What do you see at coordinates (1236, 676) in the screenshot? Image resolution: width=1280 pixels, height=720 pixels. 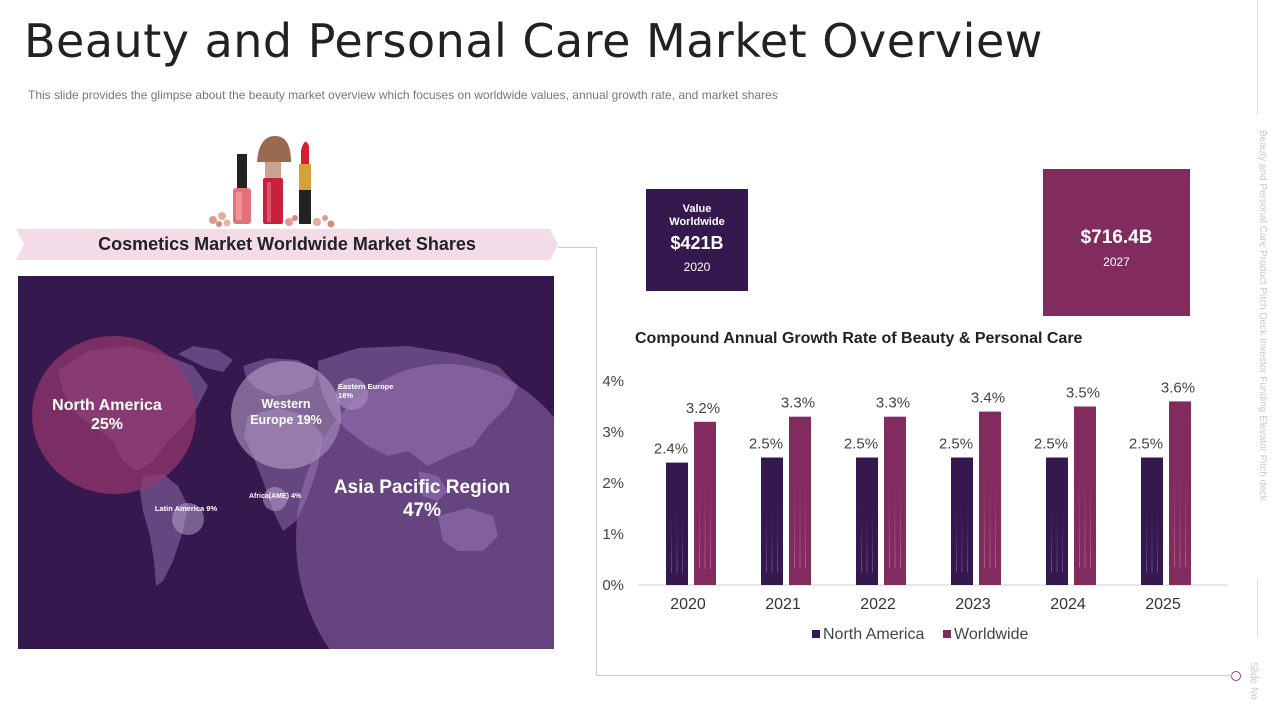 I see `slide-marker-dot` at bounding box center [1236, 676].